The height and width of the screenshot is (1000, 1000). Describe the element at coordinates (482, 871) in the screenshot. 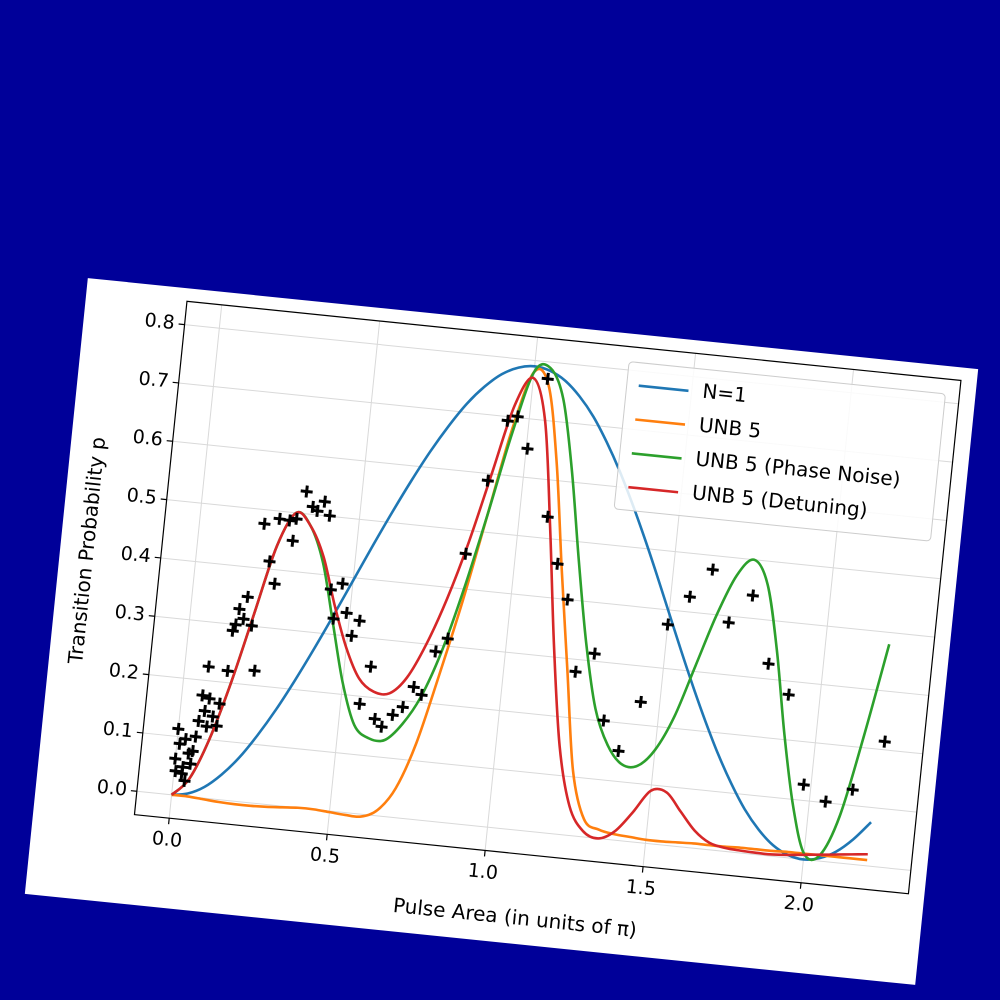

I see `x-tick-label: 1.0` at that location.